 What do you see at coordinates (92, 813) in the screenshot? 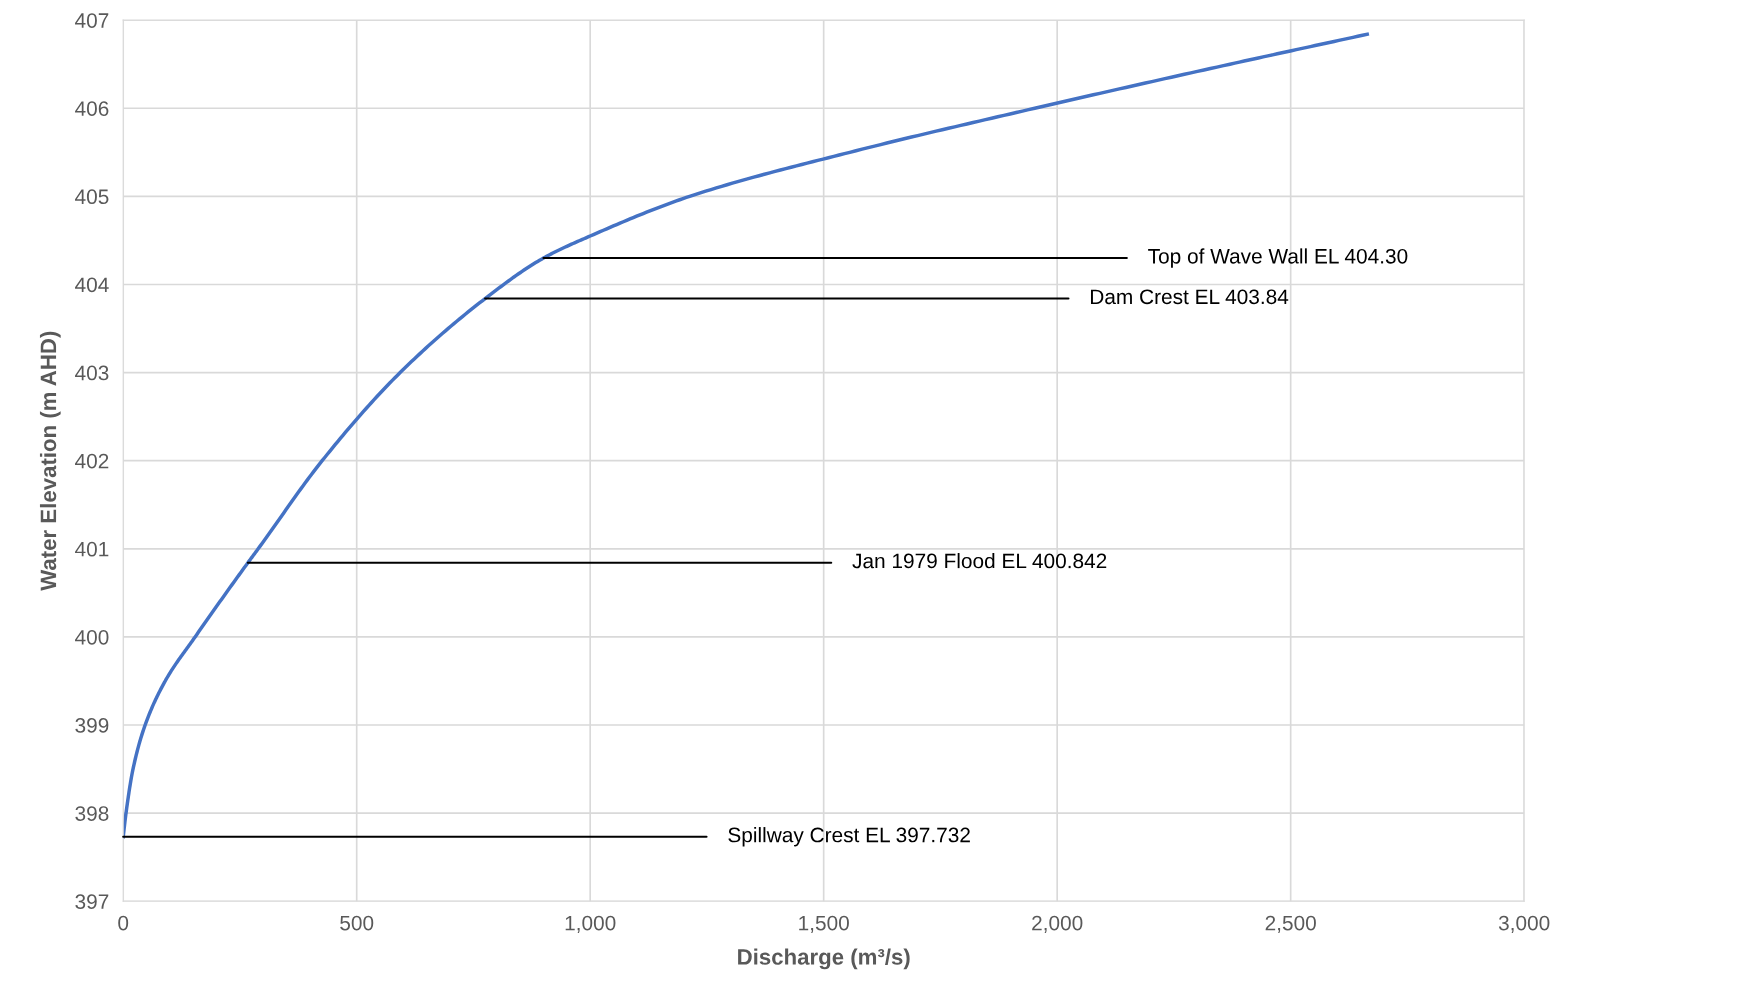
I see `y-tick-label: 398` at bounding box center [92, 813].